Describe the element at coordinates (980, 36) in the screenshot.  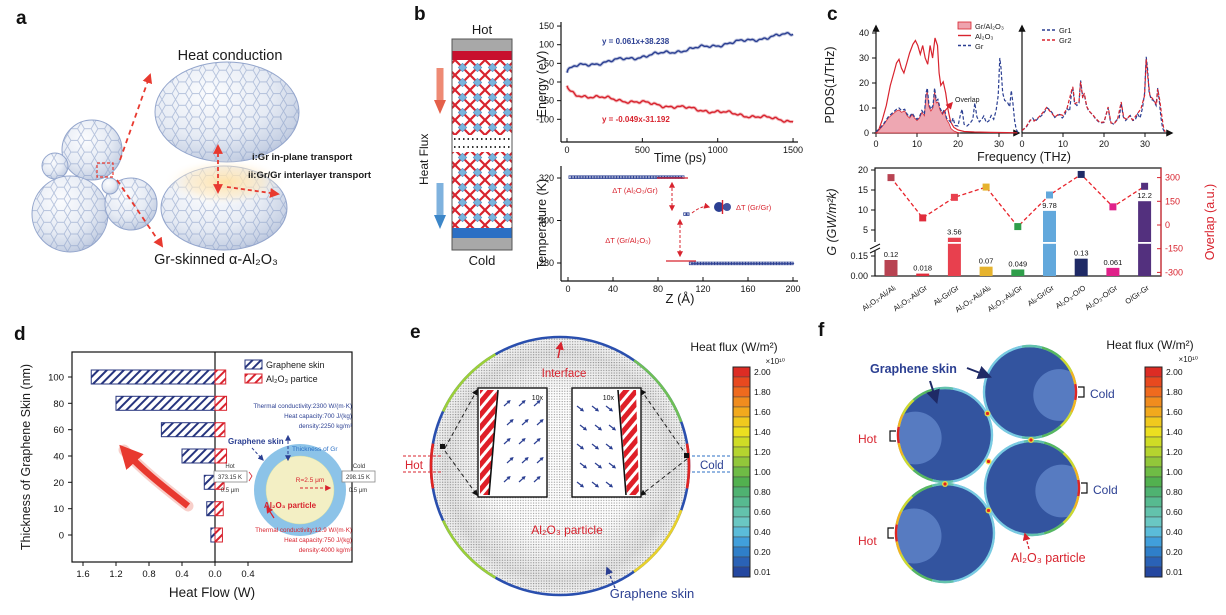
I see `pdos-legend-left: Gr/Al₂O₃ Al₂O₃ Gr` at that location.